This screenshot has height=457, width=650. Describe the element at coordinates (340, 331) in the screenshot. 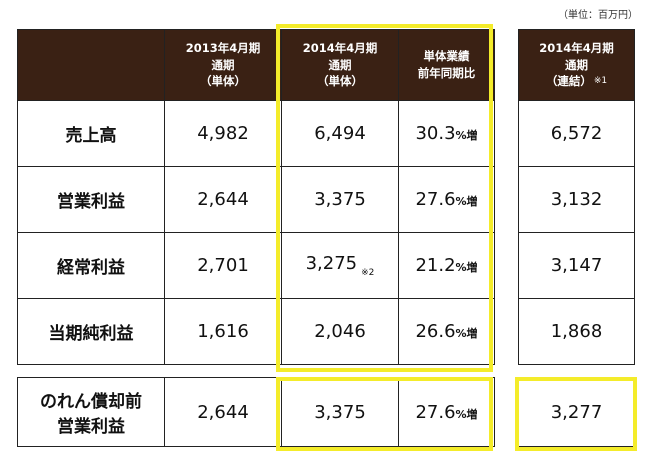

I see `cell-fy2014: 2,046` at that location.